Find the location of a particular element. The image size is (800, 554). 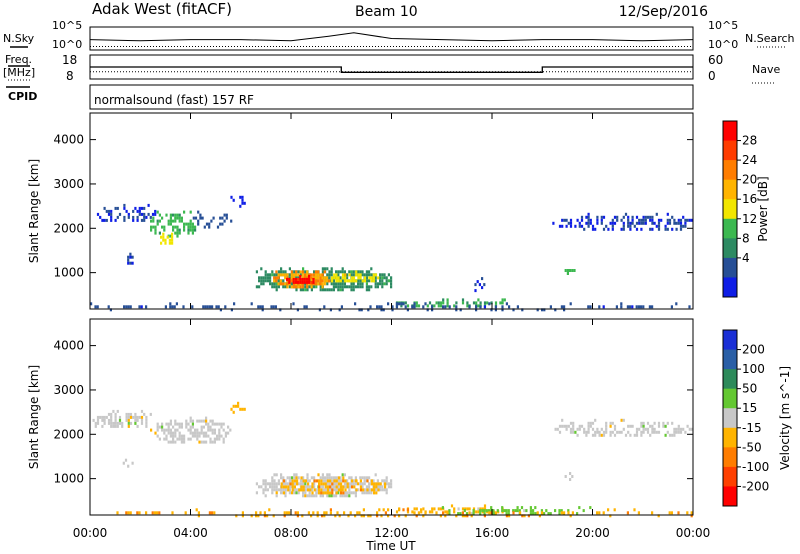

colorbar-tick-label: 200 is located at coordinates (753, 350).